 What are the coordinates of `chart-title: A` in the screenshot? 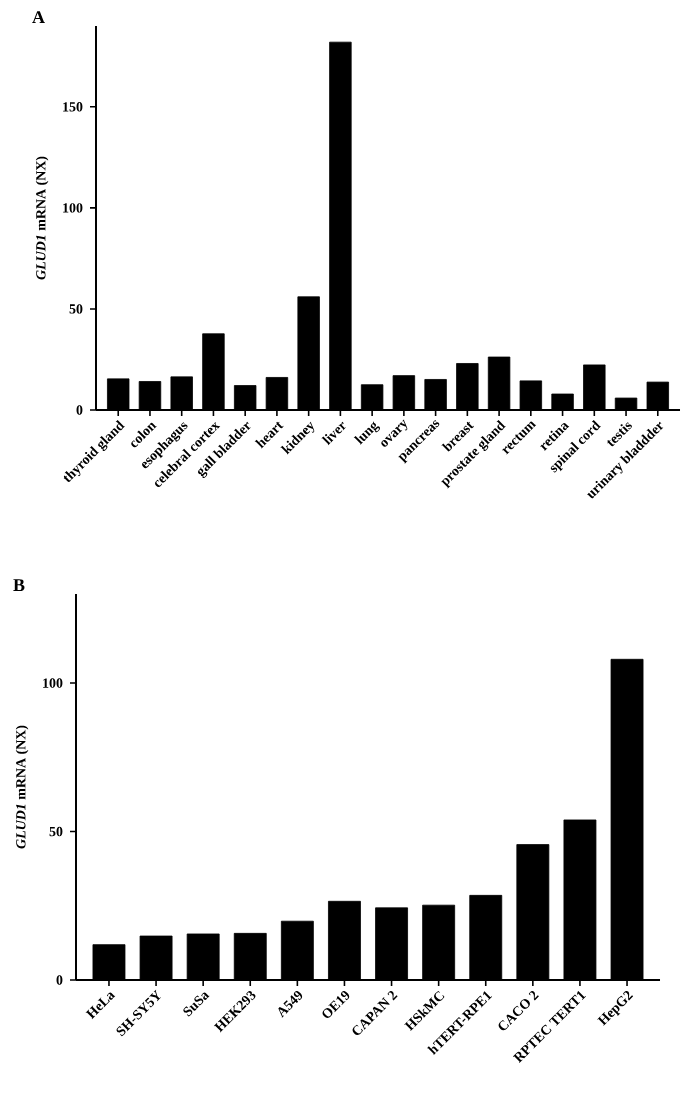 It's located at (38, 17).